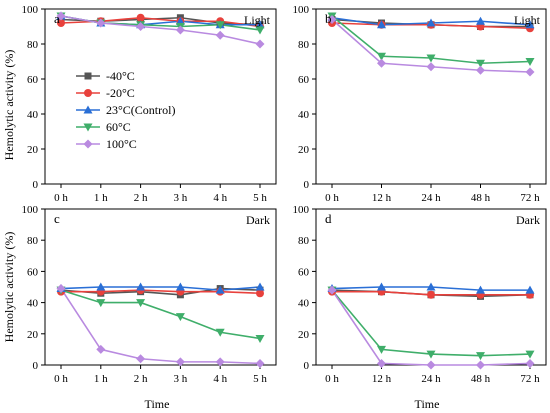  I want to click on series-line-100-c, so click(160, 30).